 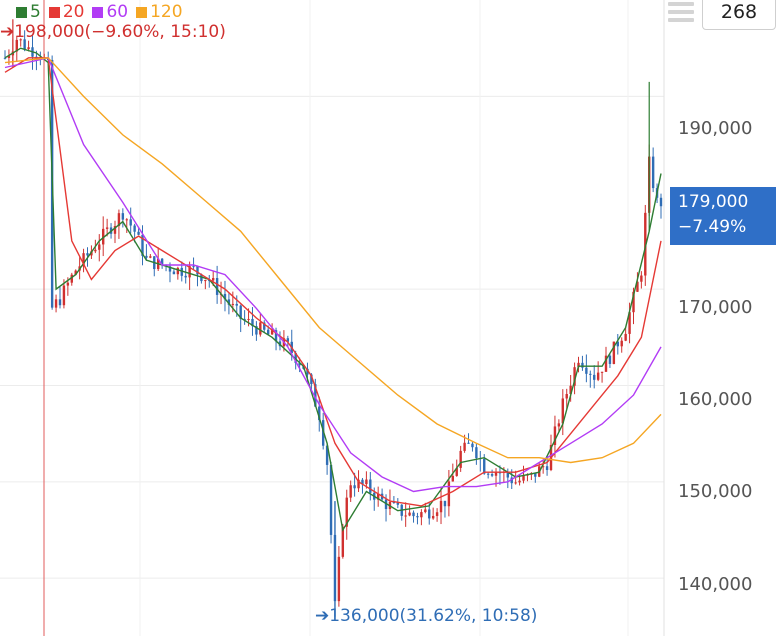 I want to click on y-tick-label: 170,000, so click(x=715, y=307).